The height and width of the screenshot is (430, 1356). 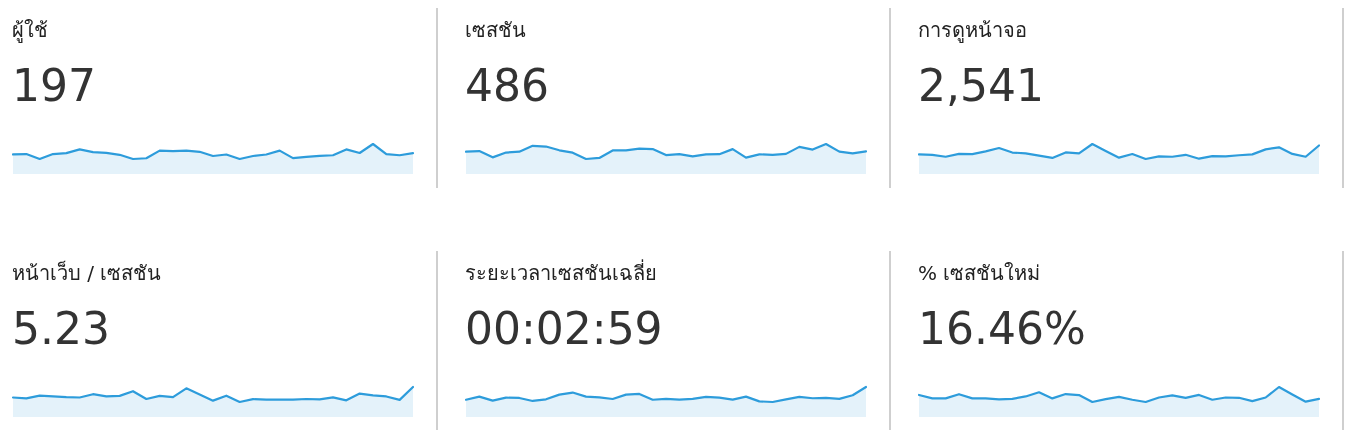 I want to click on chart-subtitle: 5.23, so click(x=61, y=328).